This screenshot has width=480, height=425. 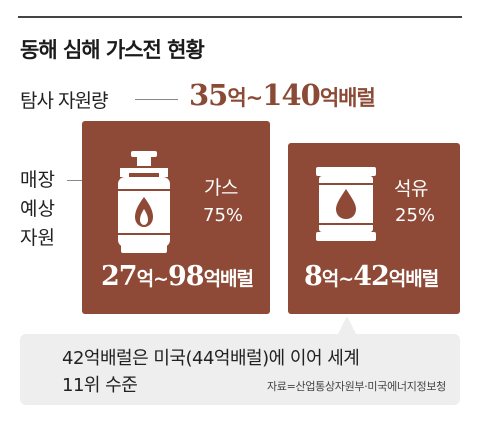 What do you see at coordinates (240, 17) in the screenshot?
I see `top-divider` at bounding box center [240, 17].